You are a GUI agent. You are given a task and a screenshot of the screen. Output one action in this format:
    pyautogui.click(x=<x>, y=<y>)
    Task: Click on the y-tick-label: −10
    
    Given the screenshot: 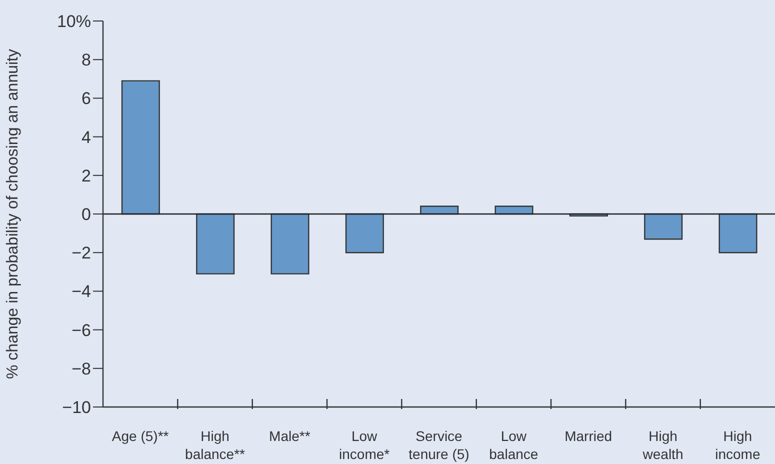 What is the action you would take?
    pyautogui.click(x=76, y=408)
    